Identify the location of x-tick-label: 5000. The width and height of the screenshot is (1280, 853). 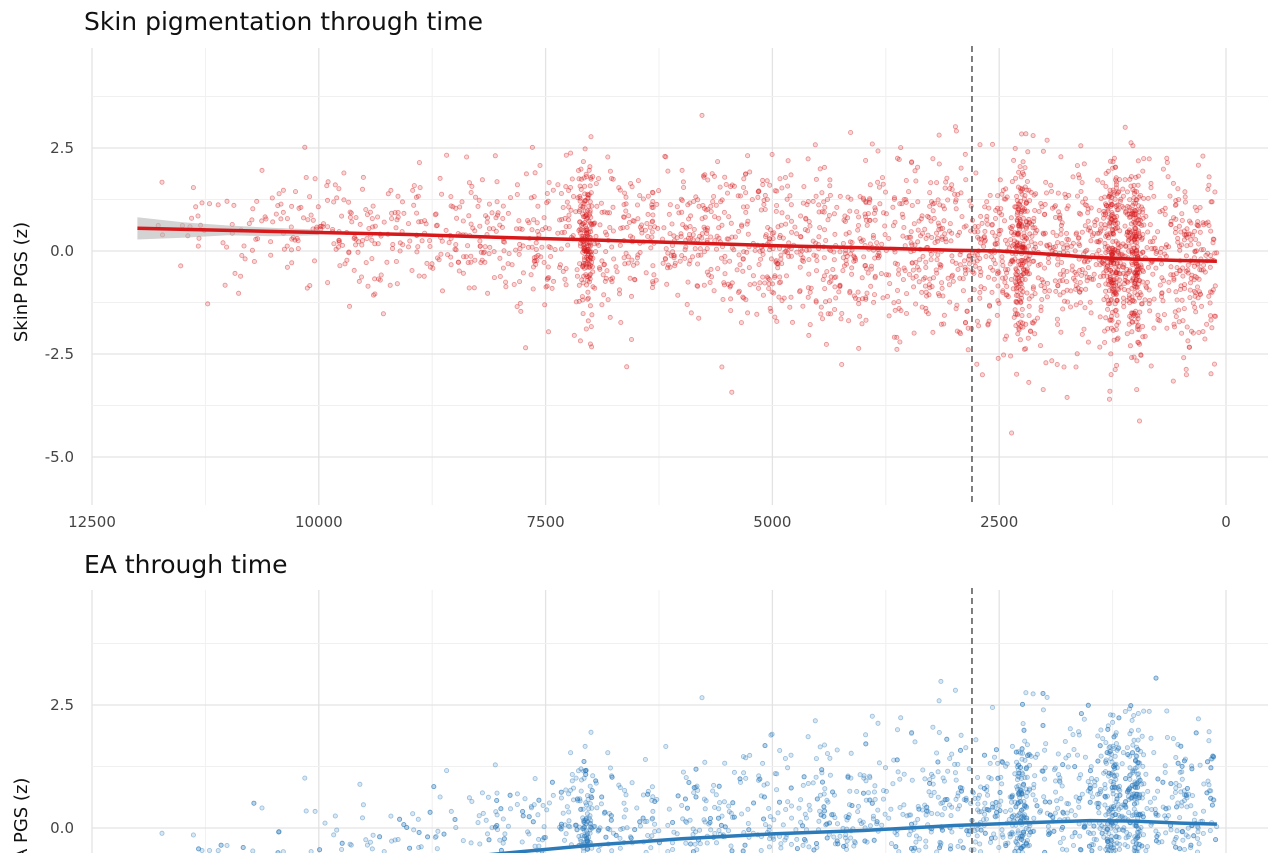
(772, 522).